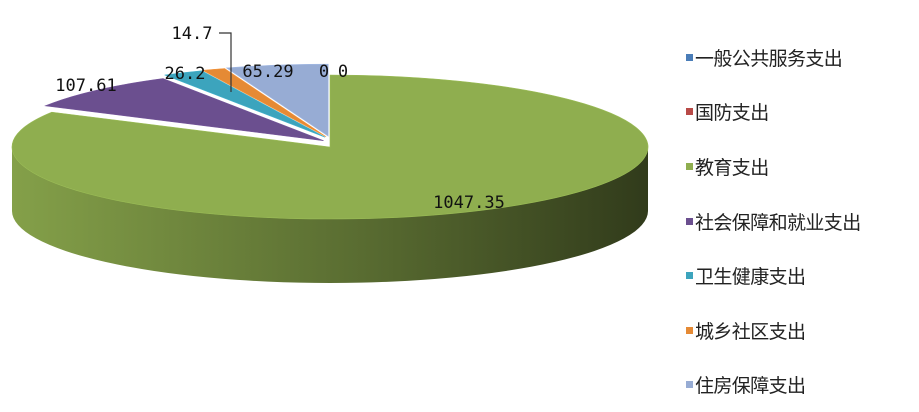  Describe the element at coordinates (778, 222) in the screenshot. I see `legend-label: 社会保障和就业支出` at that location.